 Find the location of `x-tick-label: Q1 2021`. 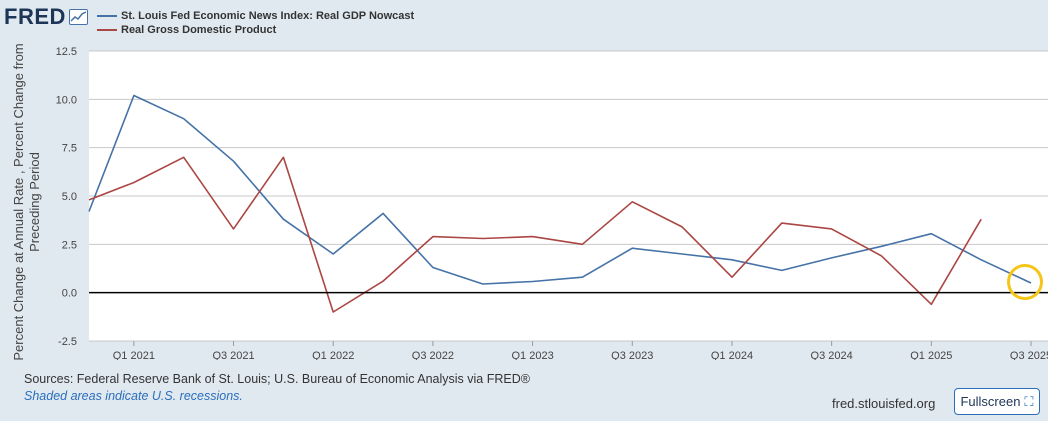

x-tick-label: Q1 2021 is located at coordinates (134, 355).